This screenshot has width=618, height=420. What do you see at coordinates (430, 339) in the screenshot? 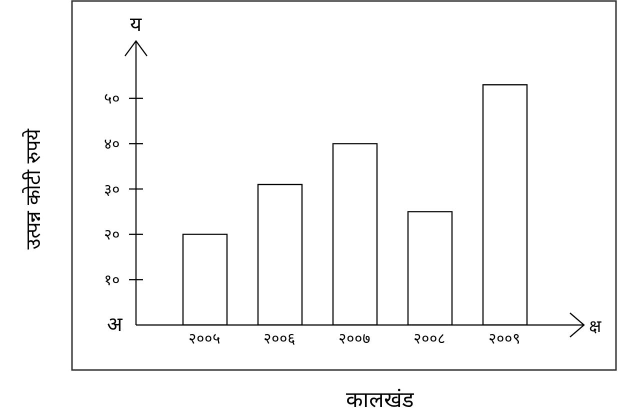
I see `x-tick-label: २००८` at bounding box center [430, 339].